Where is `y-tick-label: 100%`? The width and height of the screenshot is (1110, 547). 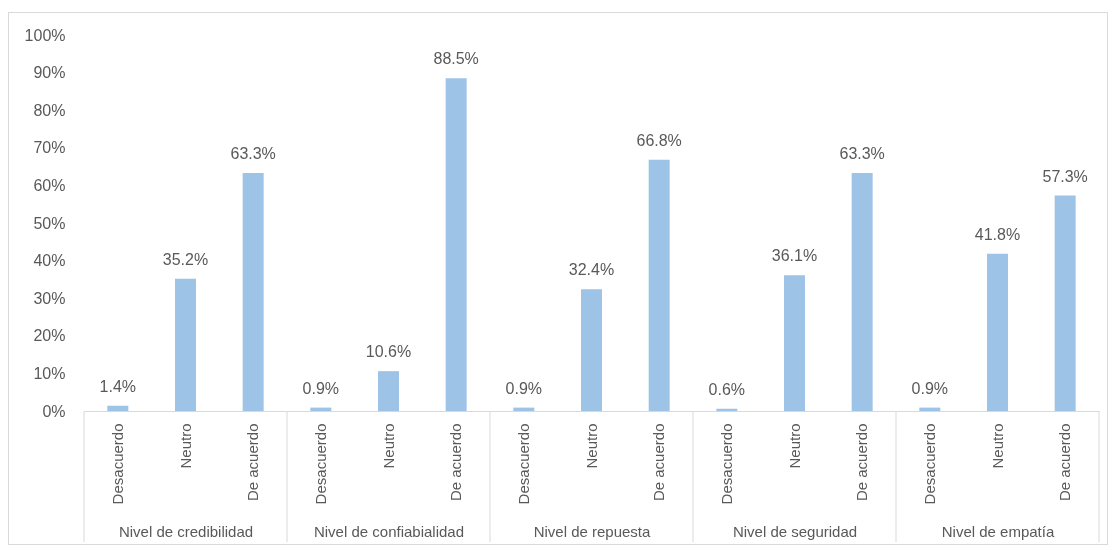 y-tick-label: 100% is located at coordinates (45, 35).